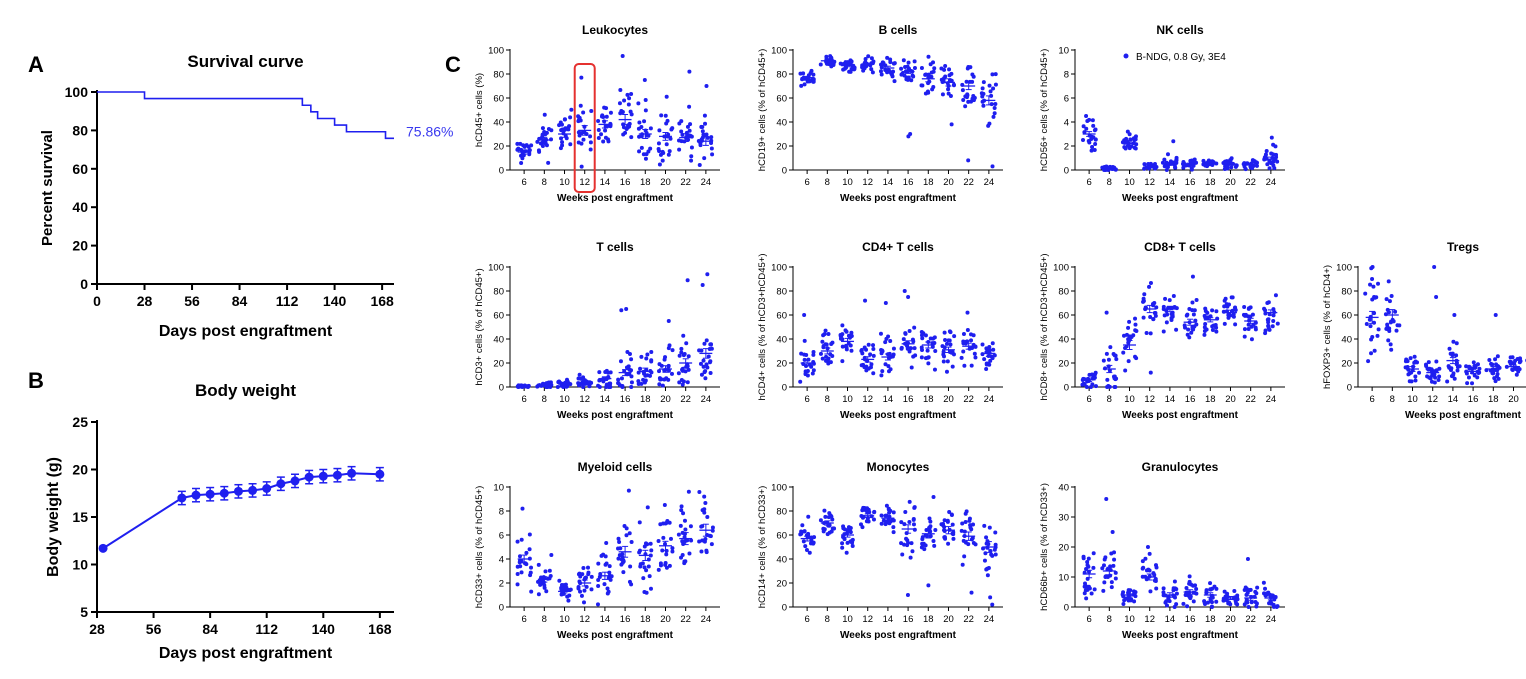 The height and width of the screenshot is (679, 1526). I want to click on nkcells-y-tick-label: 4, so click(1066, 123).